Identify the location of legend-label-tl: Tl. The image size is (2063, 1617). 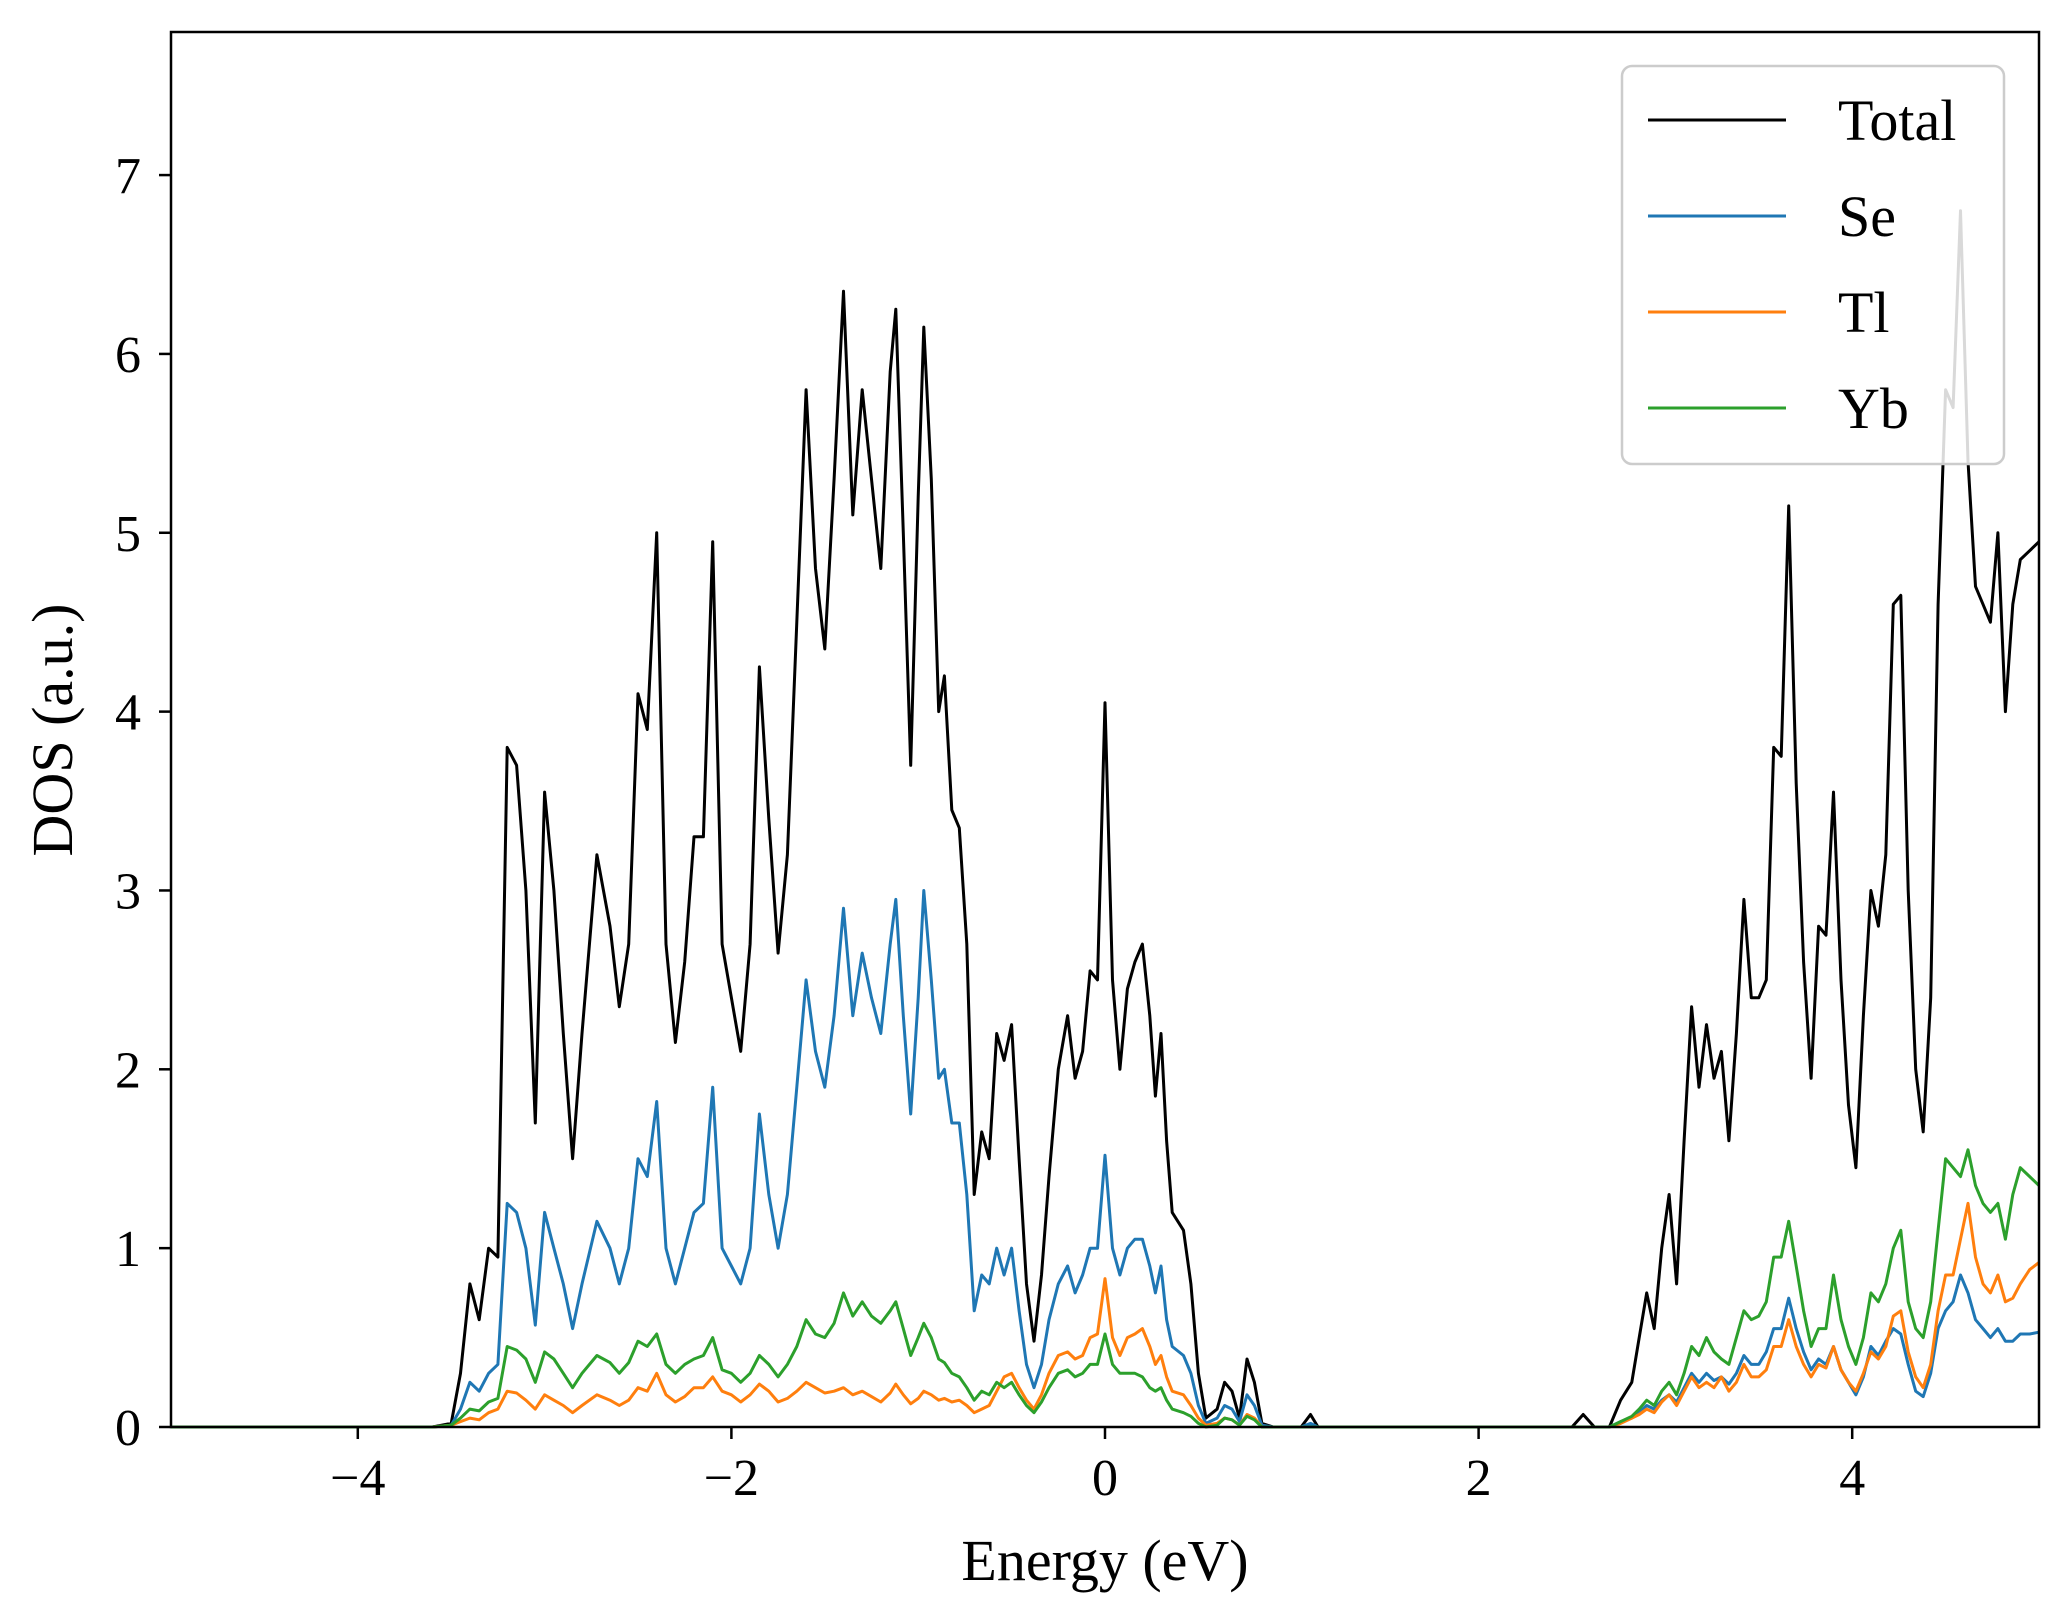
(1864, 312).